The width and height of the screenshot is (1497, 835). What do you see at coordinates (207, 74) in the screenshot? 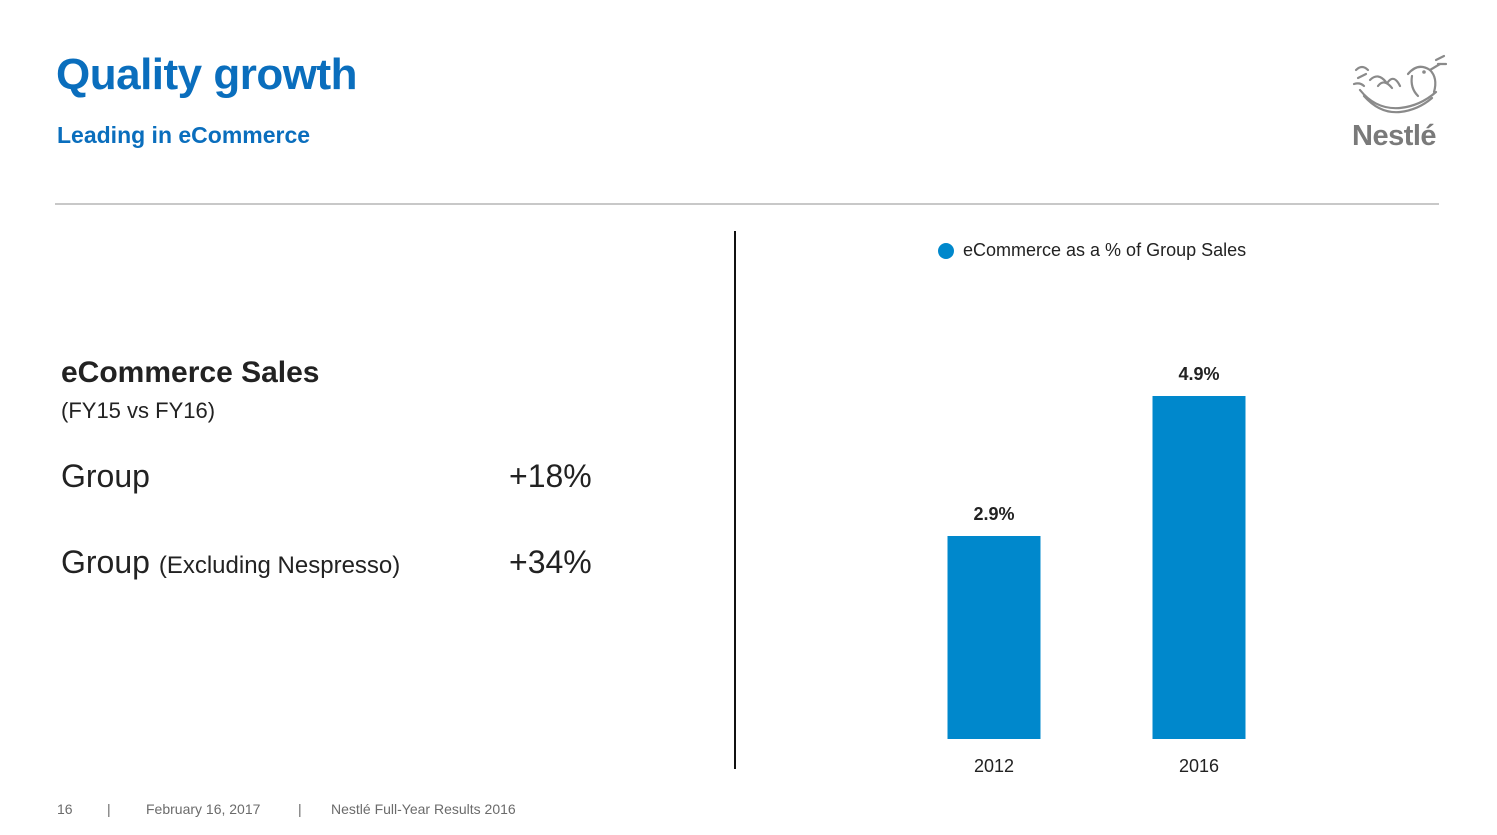
I see `page-title: Quality growth` at bounding box center [207, 74].